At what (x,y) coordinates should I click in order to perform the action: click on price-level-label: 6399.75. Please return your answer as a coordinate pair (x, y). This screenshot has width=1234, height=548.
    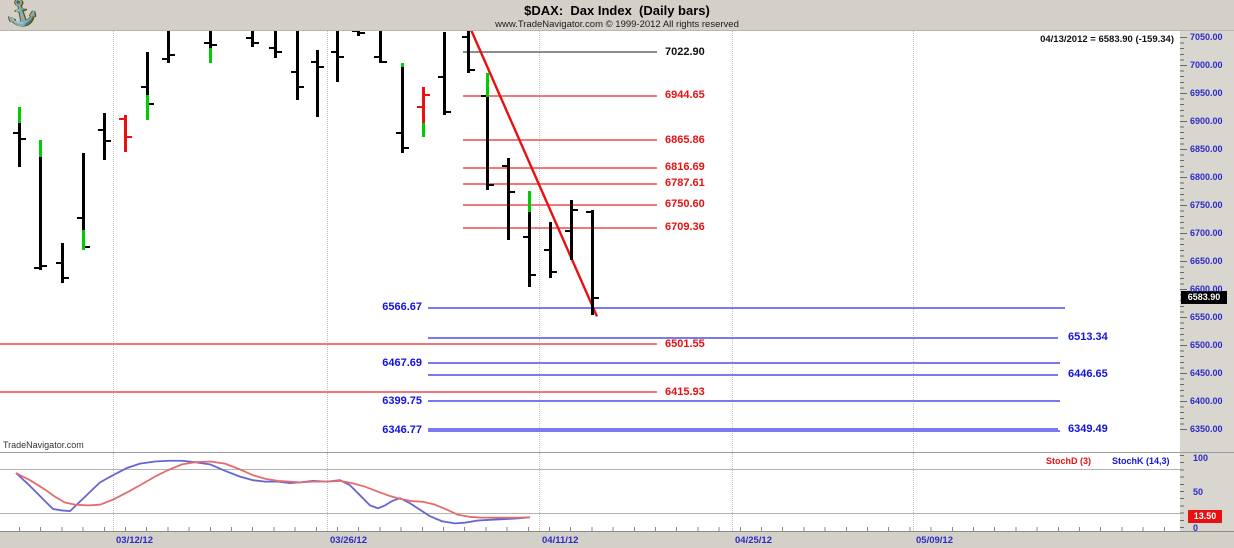
    Looking at the image, I should click on (402, 400).